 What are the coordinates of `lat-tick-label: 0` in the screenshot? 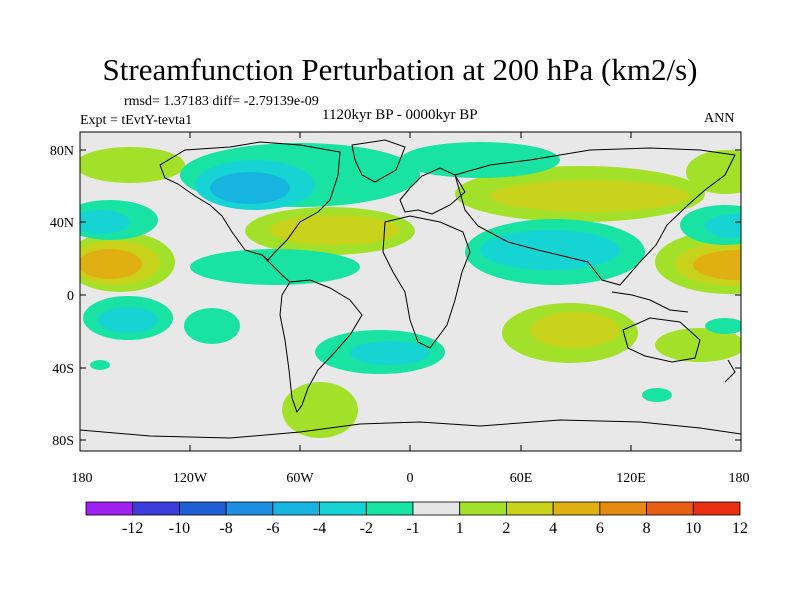 It's located at (70, 296).